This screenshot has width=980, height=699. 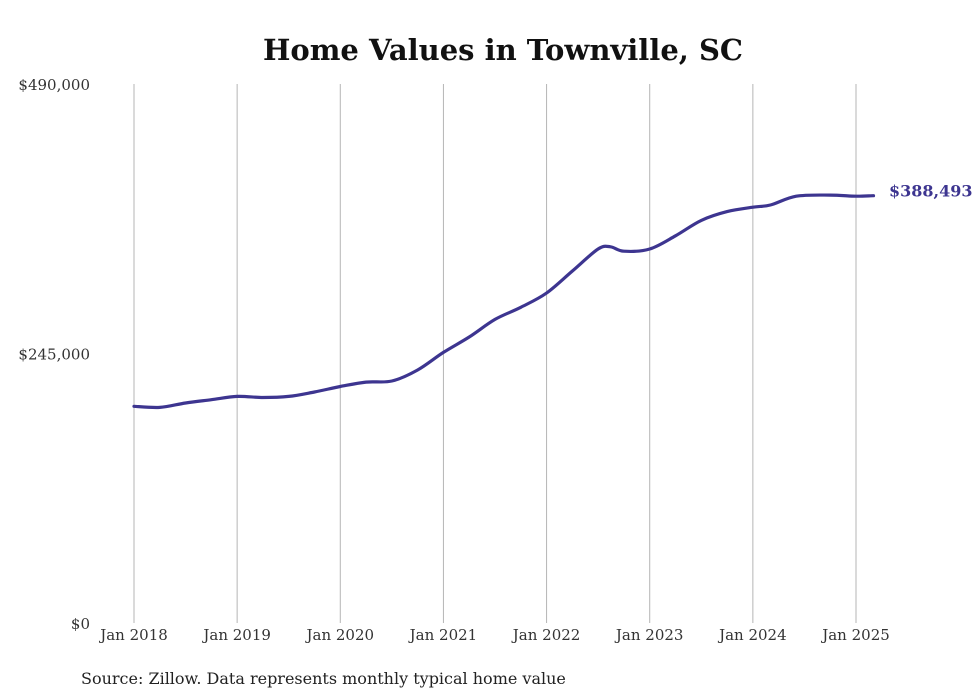 I want to click on y-tick-label: $245,000, so click(x=54, y=355).